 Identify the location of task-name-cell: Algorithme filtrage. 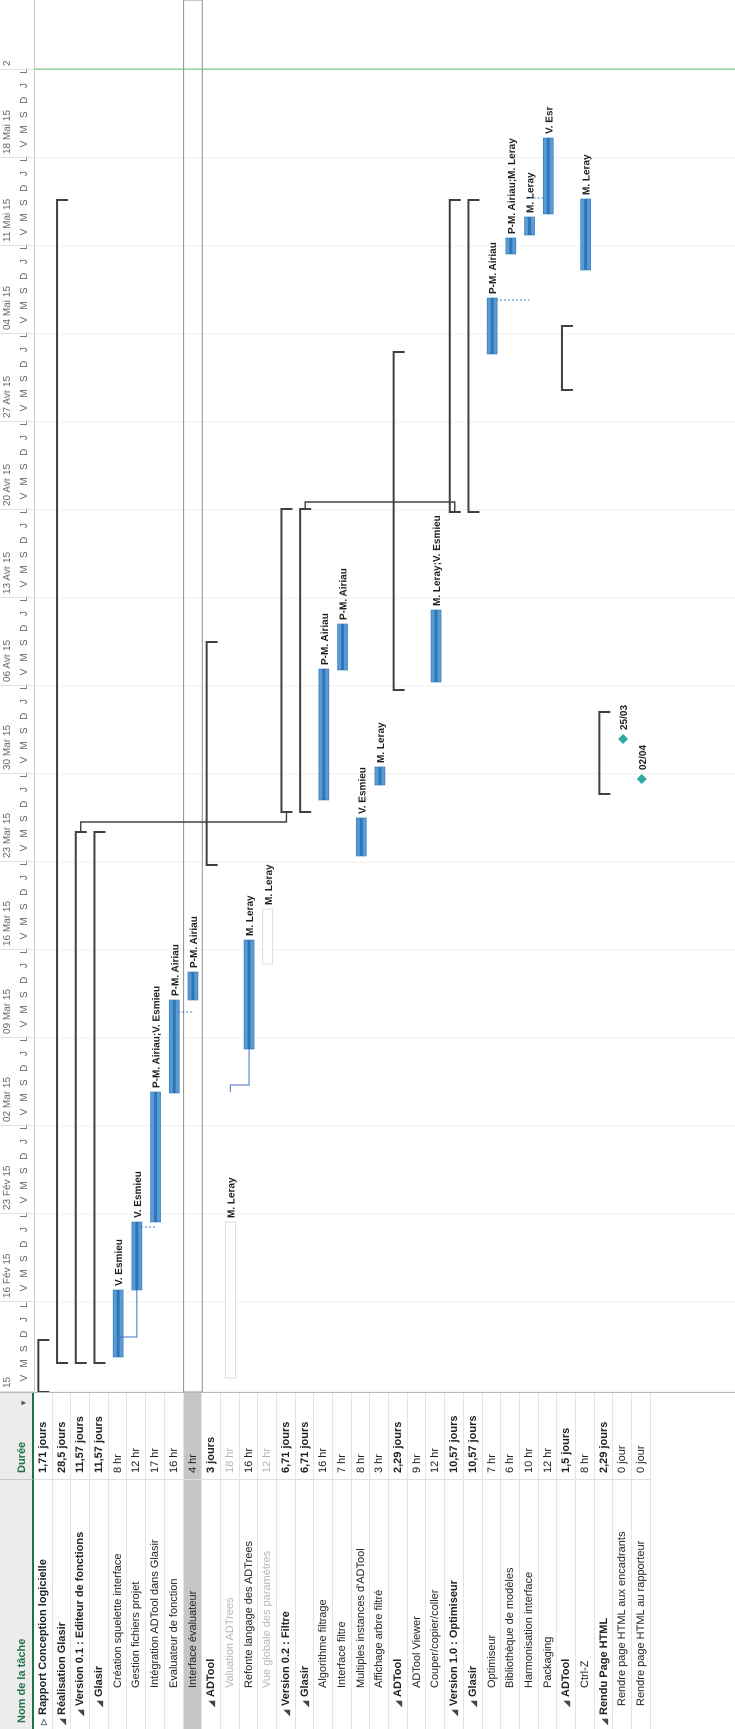
(323, 1604).